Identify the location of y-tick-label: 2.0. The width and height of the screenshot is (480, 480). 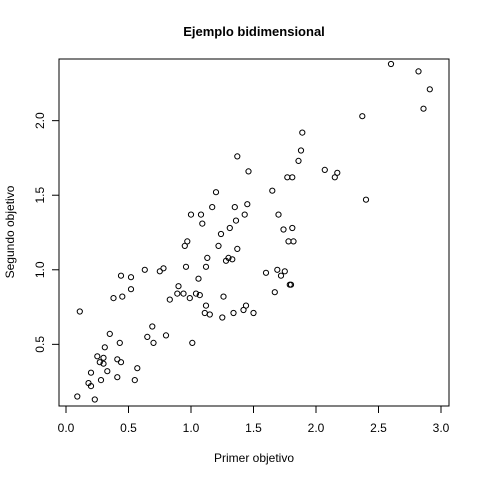
(40, 120).